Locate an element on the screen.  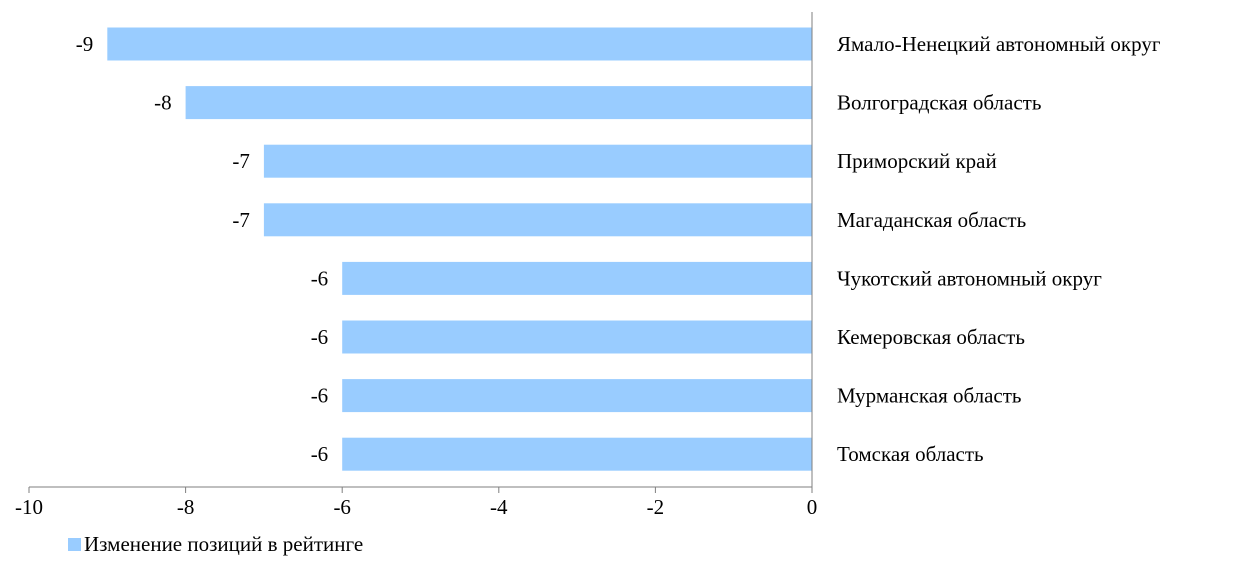
x-tick-label: -10 is located at coordinates (29, 507).